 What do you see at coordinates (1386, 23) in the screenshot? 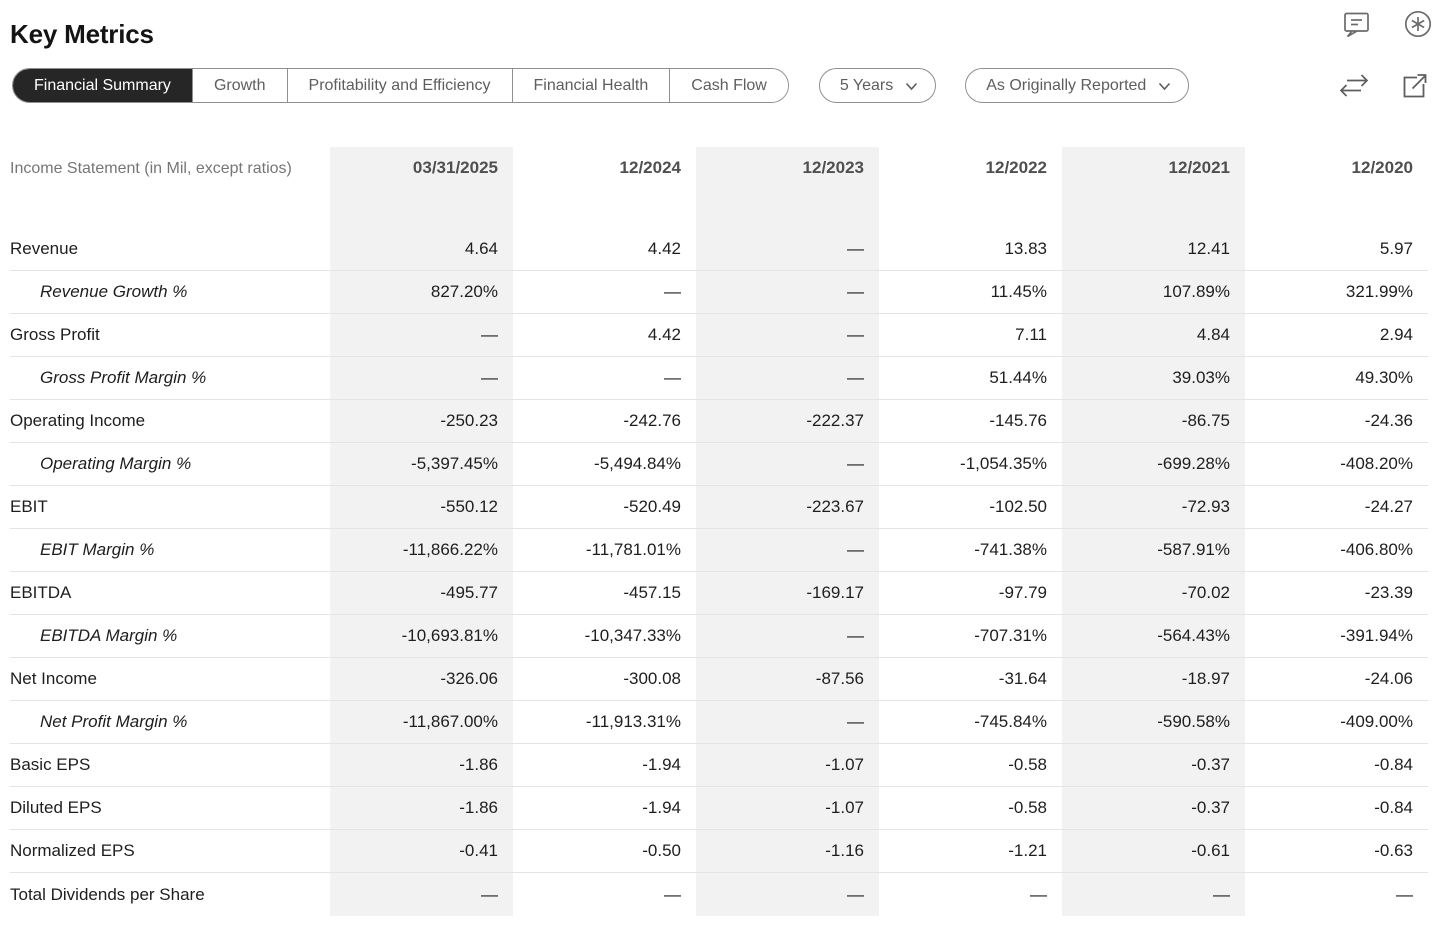
I see `header-actions` at bounding box center [1386, 23].